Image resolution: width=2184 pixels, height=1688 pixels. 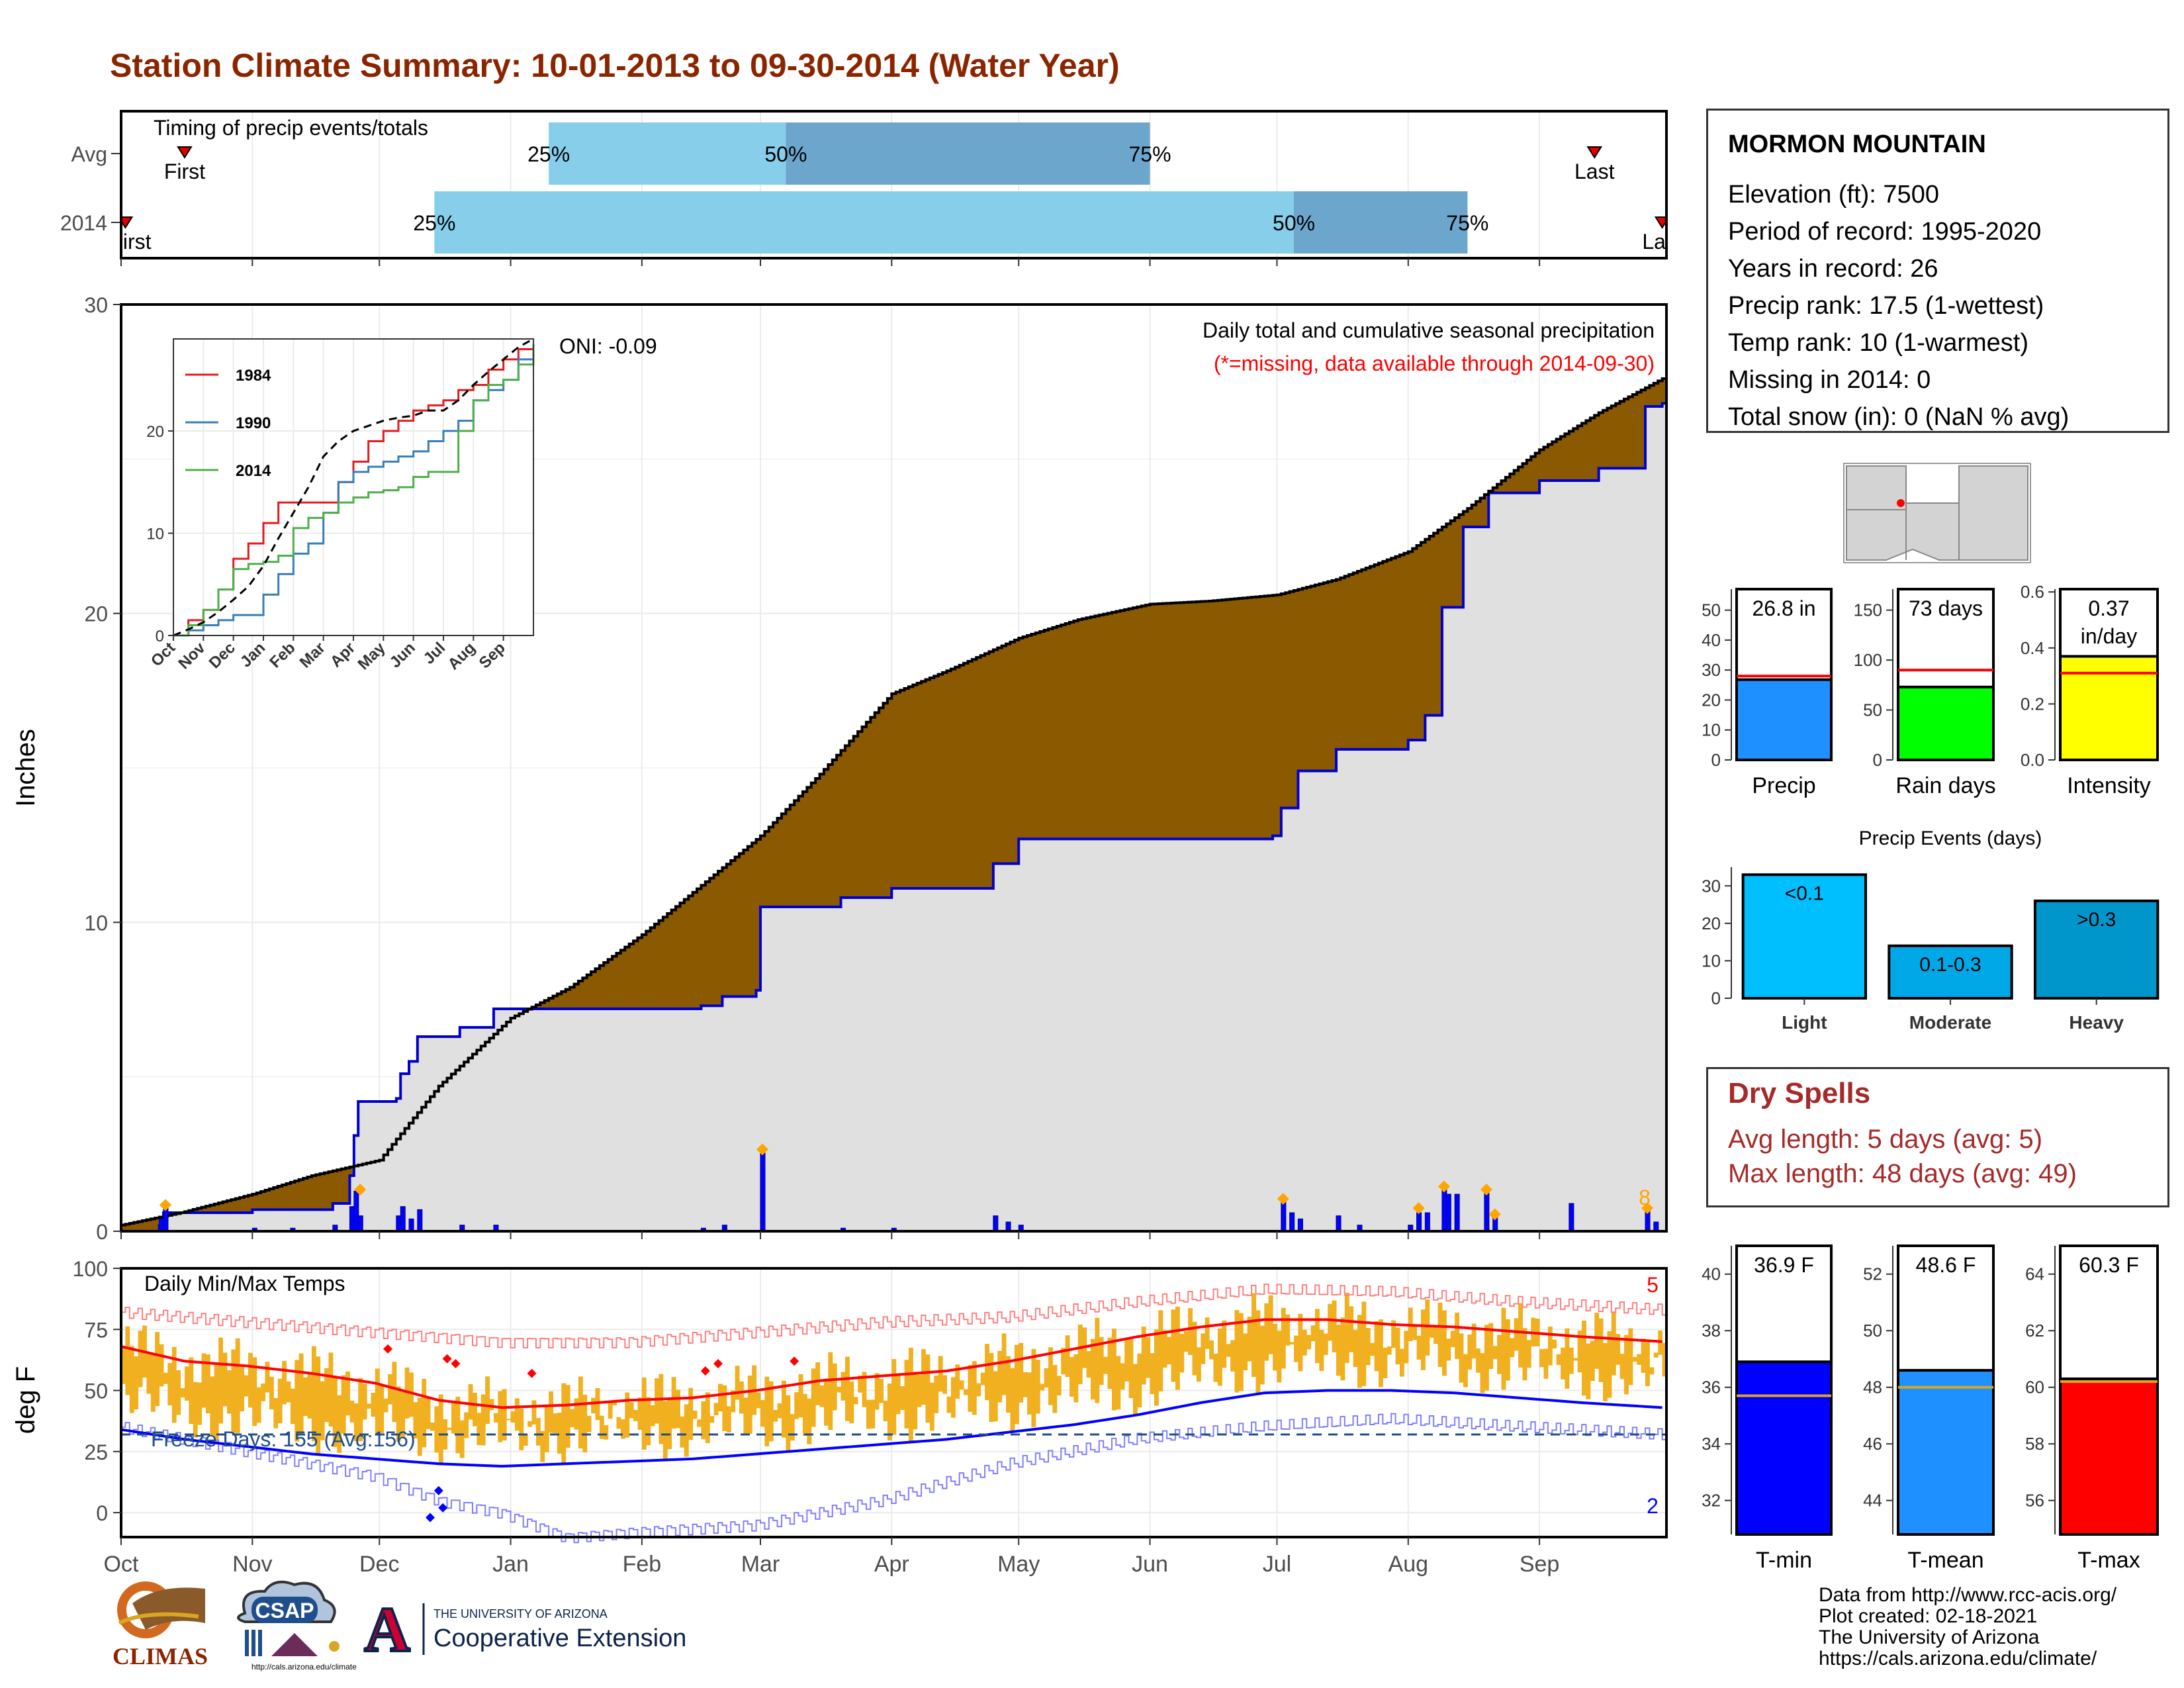 I want to click on timing-last-marker, so click(x=1595, y=152).